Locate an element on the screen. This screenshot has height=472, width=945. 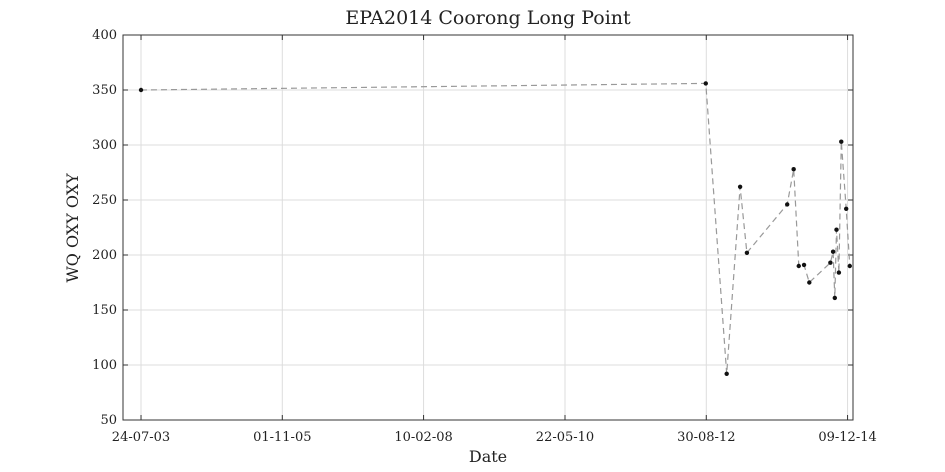
x-tick-label: 01-11-05 is located at coordinates (282, 437).